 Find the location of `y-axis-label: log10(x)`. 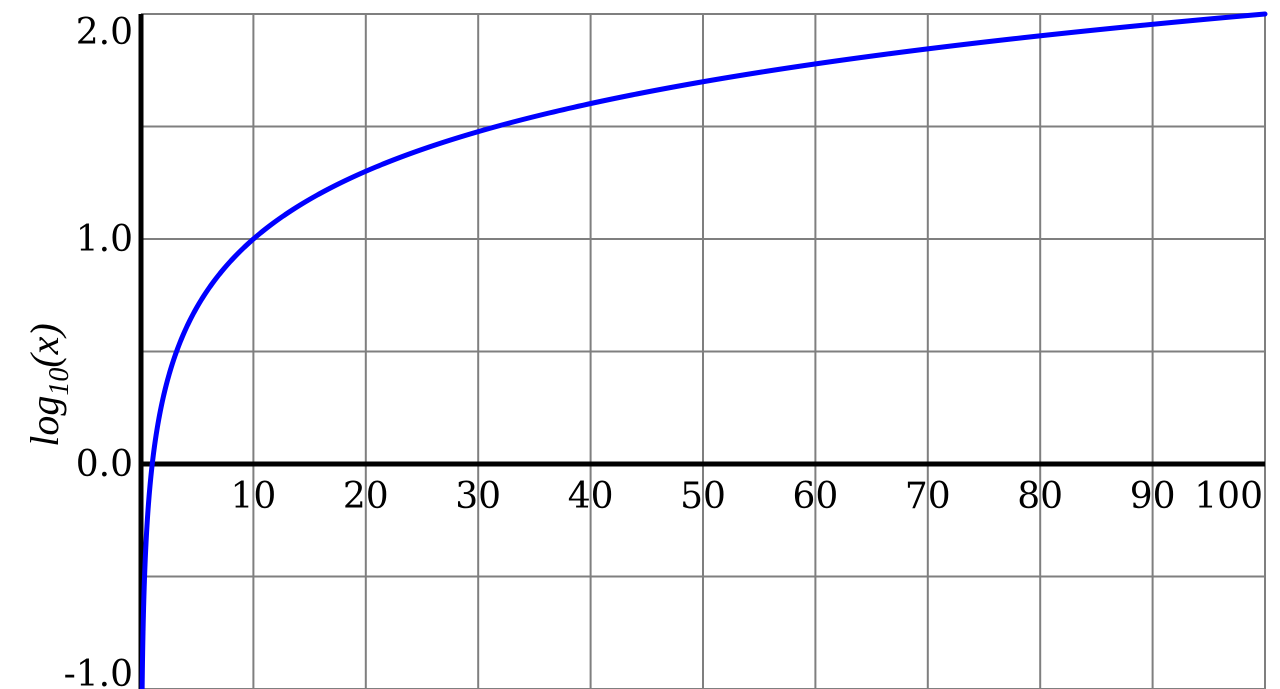

y-axis-label: log10(x) is located at coordinates (48, 385).